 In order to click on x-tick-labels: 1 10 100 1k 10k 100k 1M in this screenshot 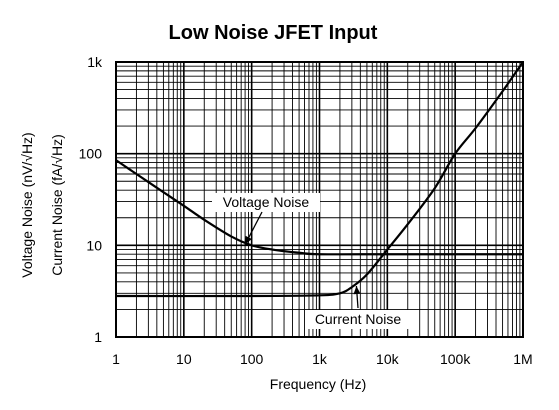, I will do `click(322, 359)`.